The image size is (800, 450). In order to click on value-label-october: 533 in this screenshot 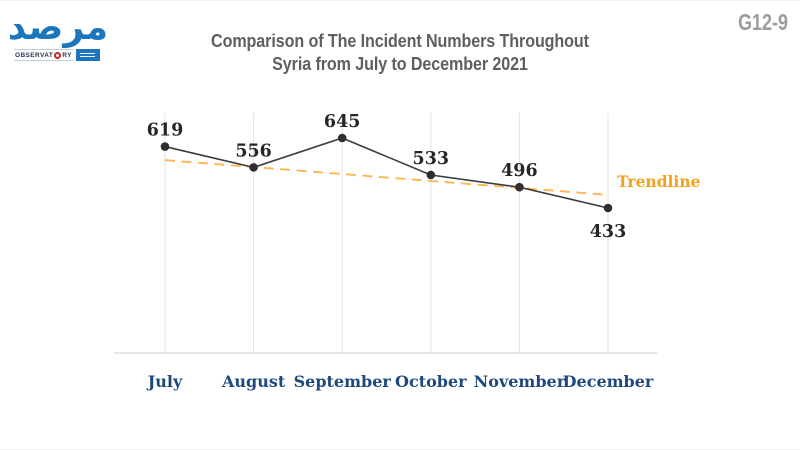, I will do `click(431, 159)`.